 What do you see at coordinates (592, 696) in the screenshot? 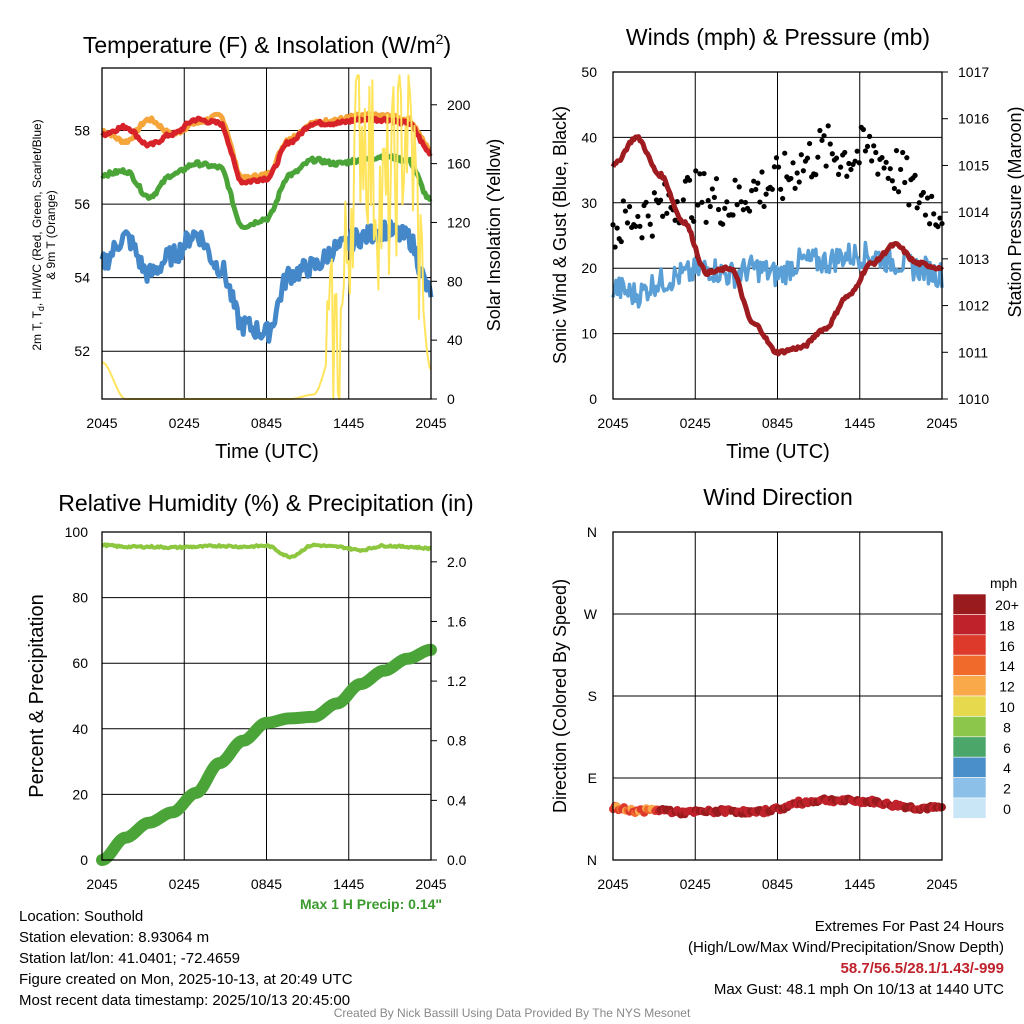
I see `y-tick-label: S` at bounding box center [592, 696].